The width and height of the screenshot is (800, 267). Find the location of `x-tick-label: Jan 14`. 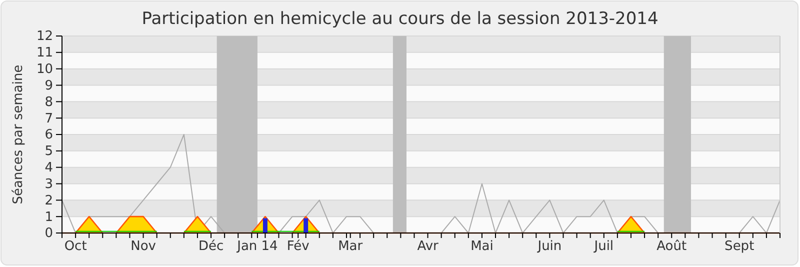

x-tick-label: Jan 14 is located at coordinates (257, 246).